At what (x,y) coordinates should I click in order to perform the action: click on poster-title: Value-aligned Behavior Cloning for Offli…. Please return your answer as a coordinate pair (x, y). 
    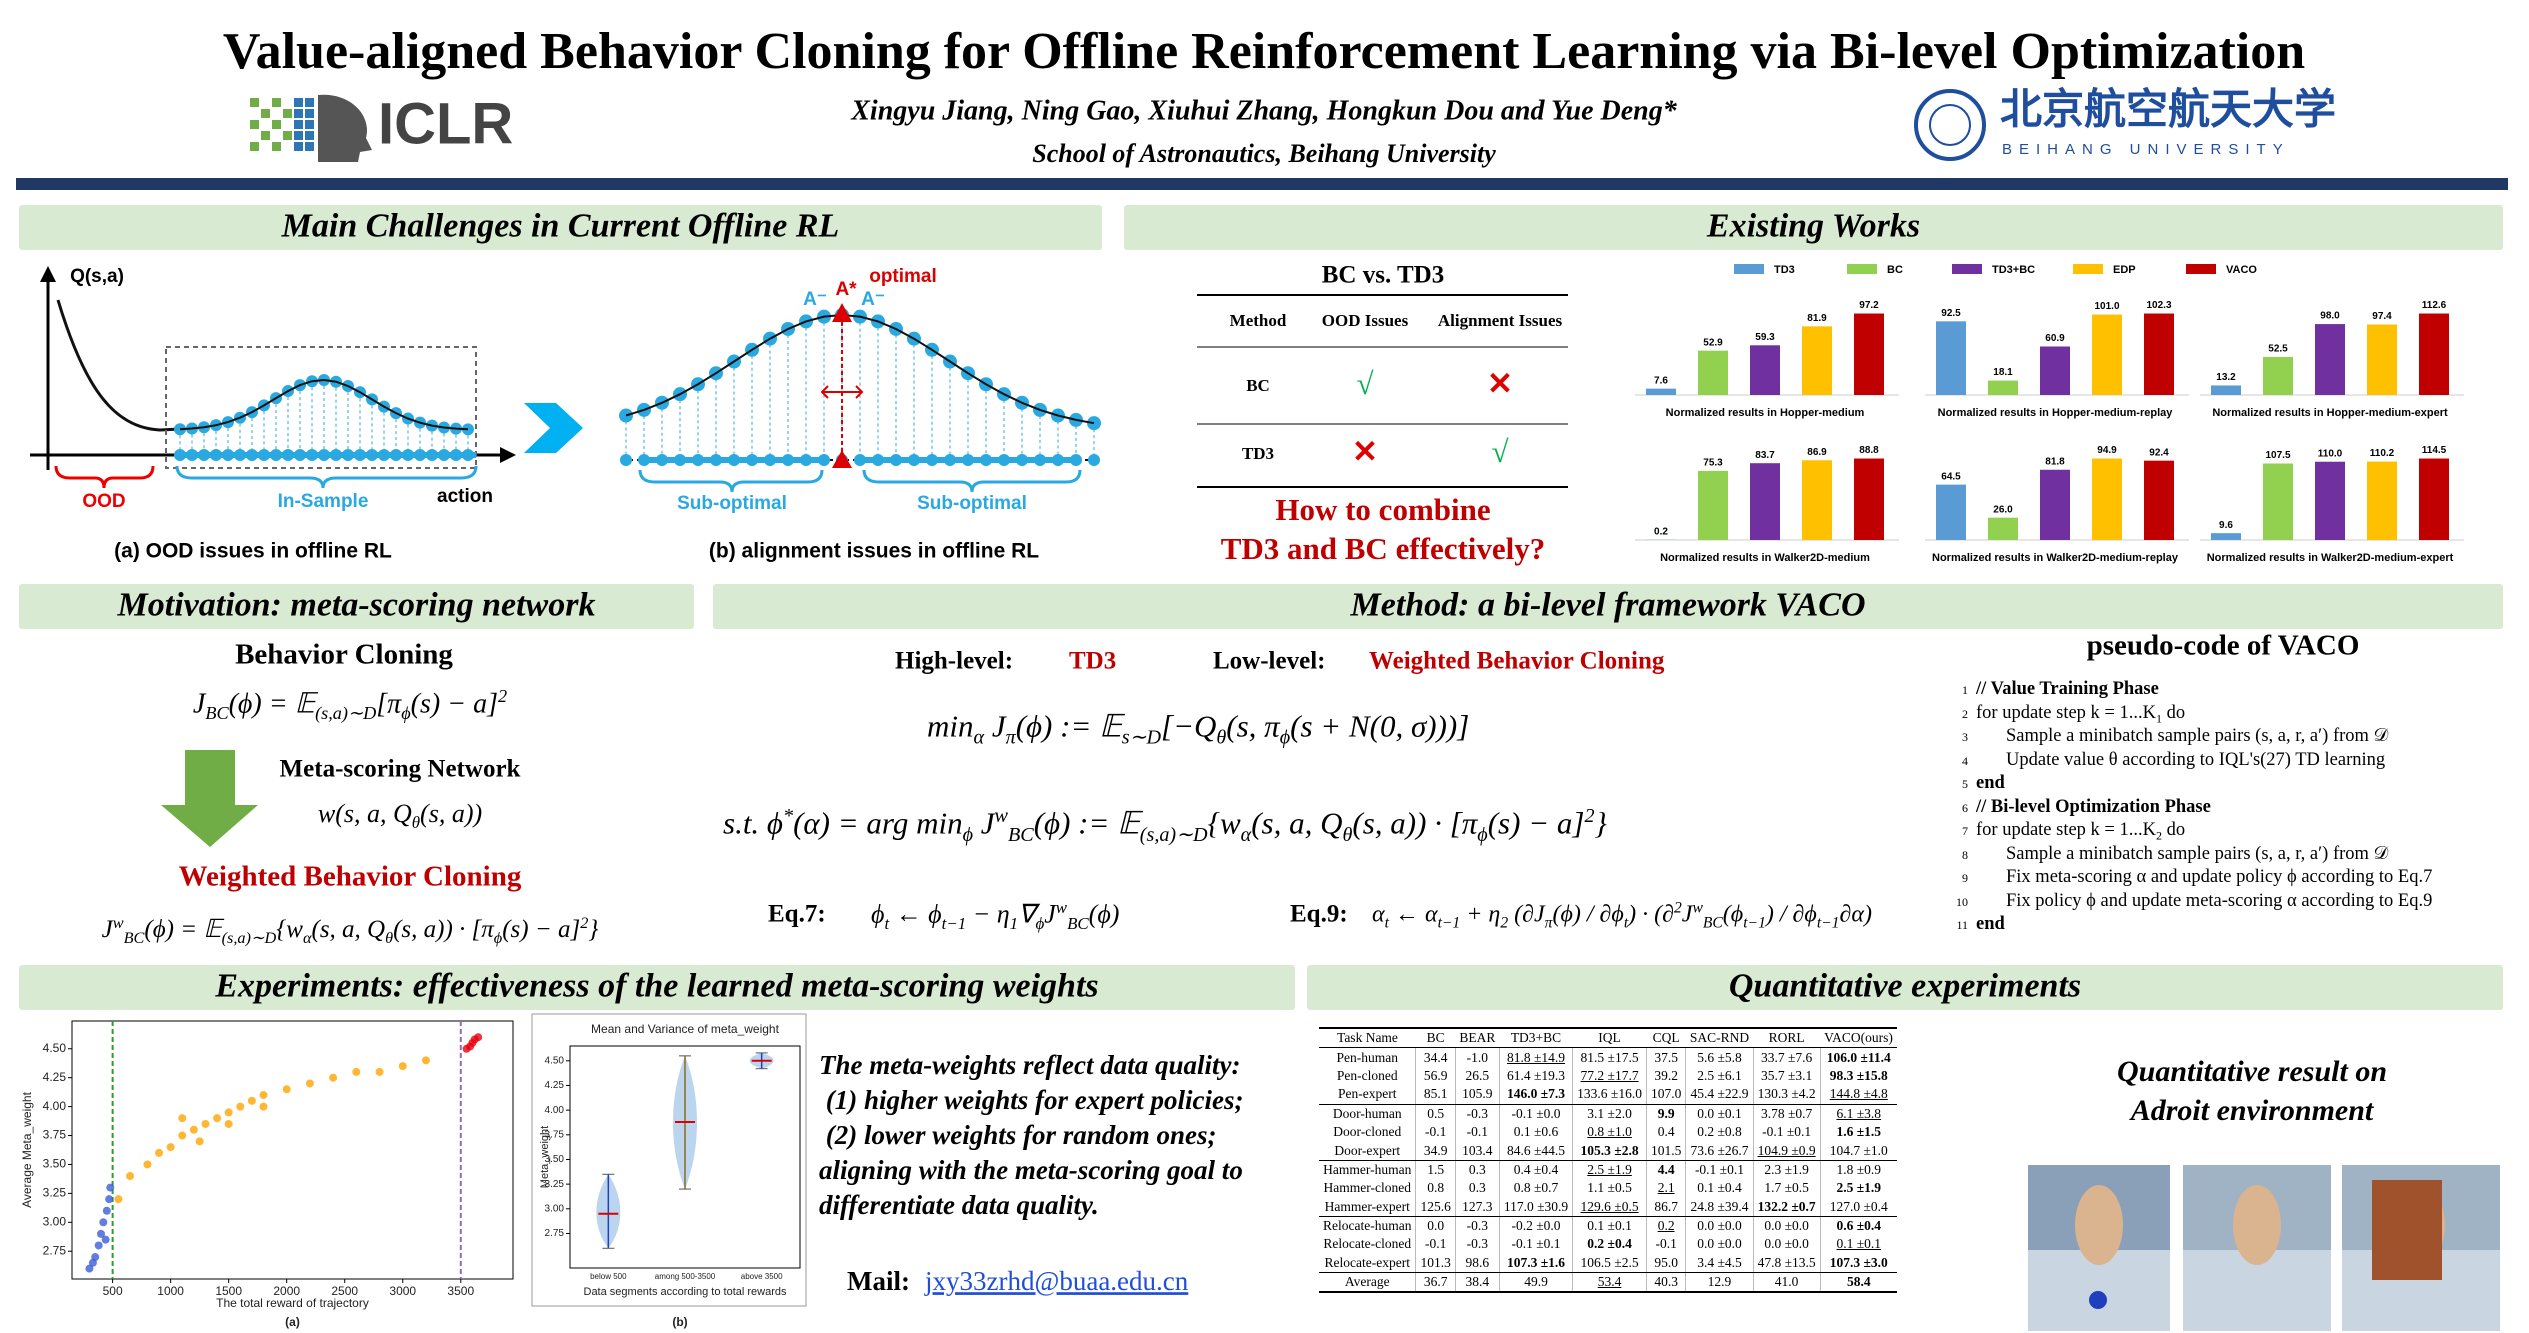
    Looking at the image, I should click on (1264, 51).